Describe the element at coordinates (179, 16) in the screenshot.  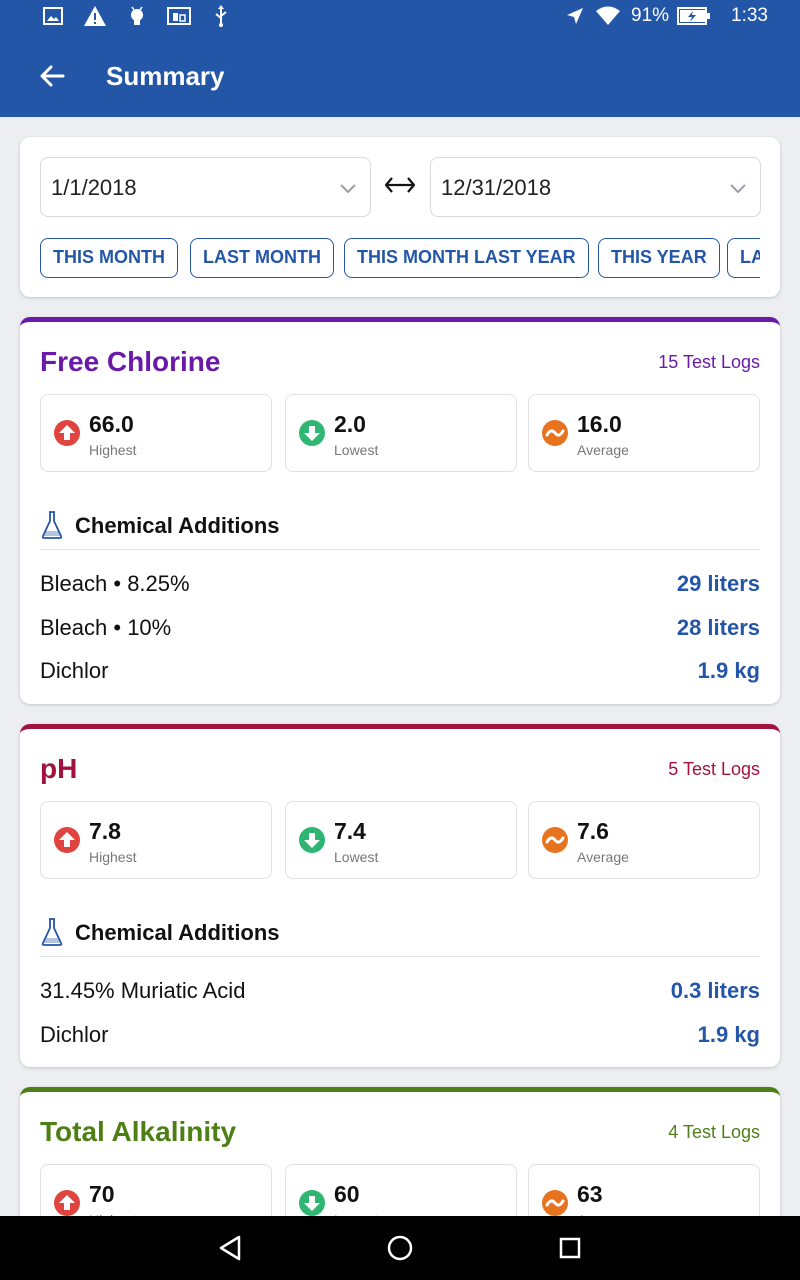
I see `cast-icon` at that location.